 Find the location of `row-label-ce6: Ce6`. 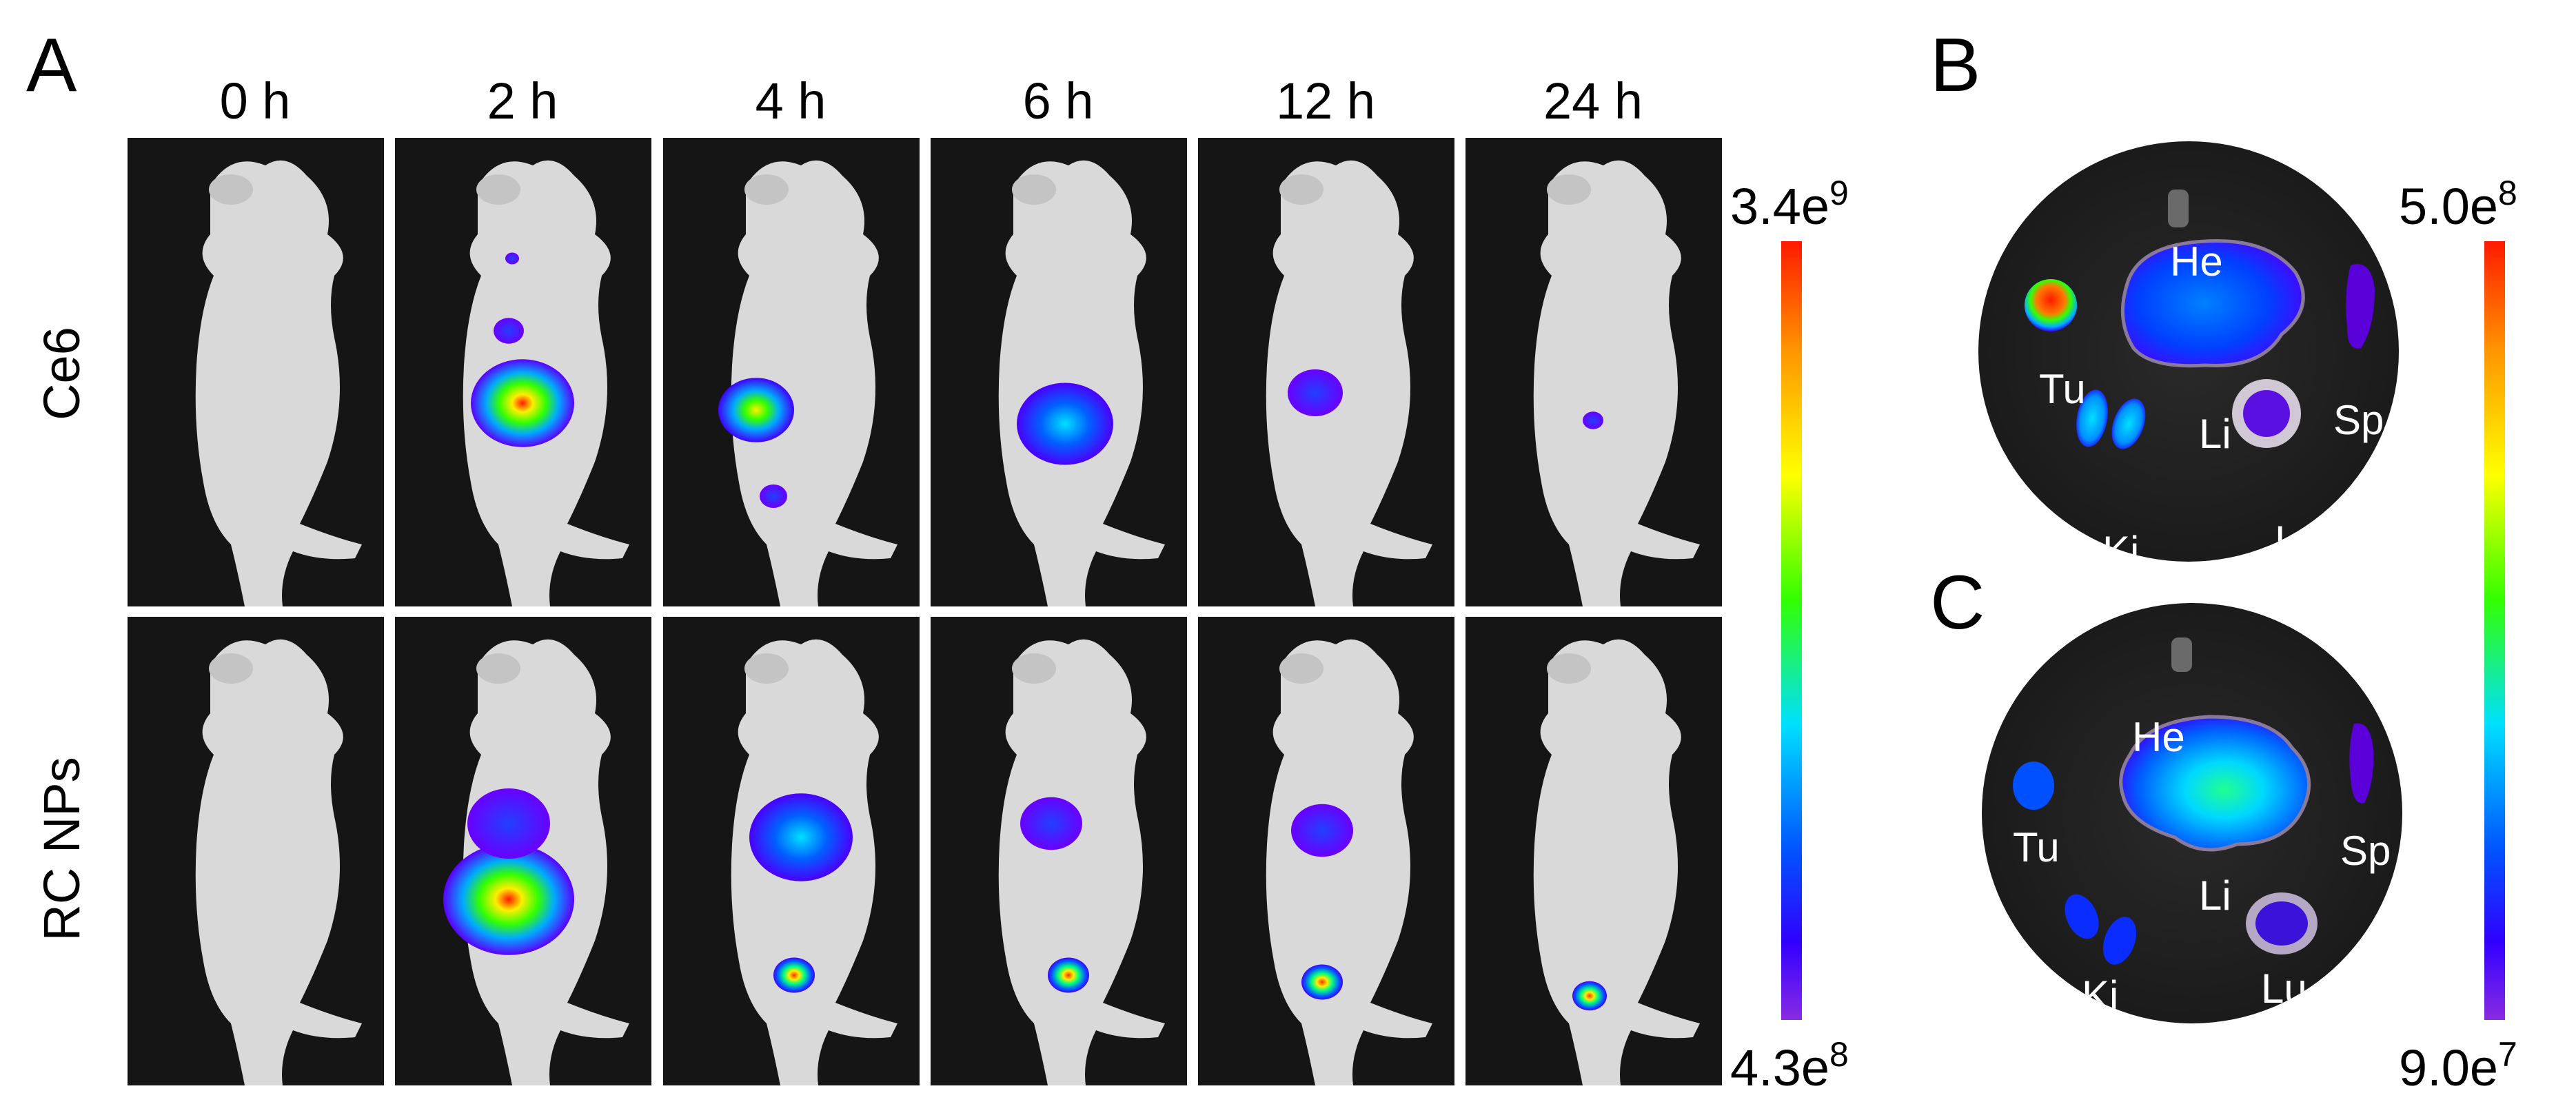

row-label-ce6: Ce6 is located at coordinates (61, 374).